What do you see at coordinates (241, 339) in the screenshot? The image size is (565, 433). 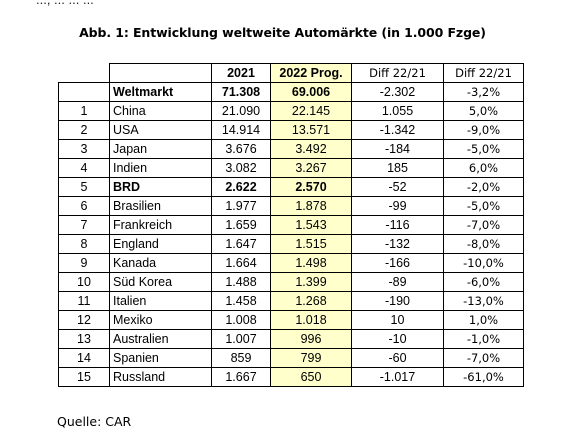 I see `value-2021-cell: 1.007` at bounding box center [241, 339].